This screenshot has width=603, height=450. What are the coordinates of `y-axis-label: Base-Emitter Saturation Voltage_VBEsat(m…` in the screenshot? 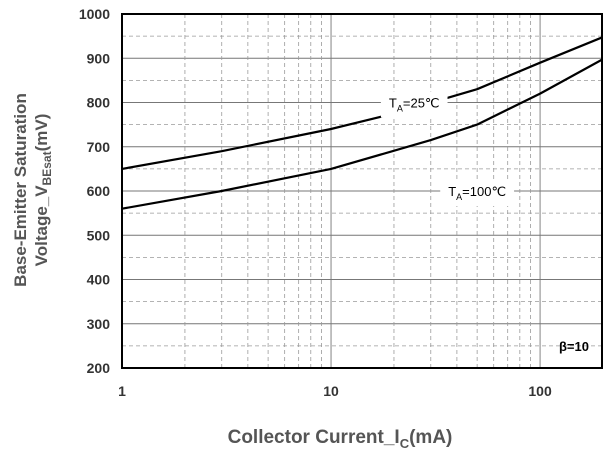 It's located at (32, 190).